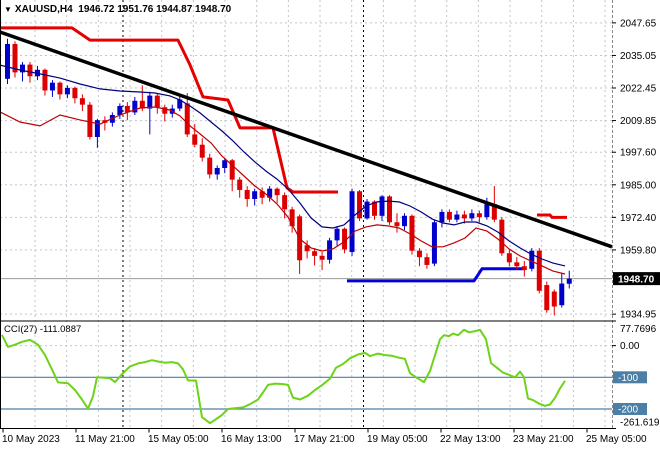 This screenshot has height=450, width=660. Describe the element at coordinates (640, 423) in the screenshot. I see `cci-axis-label: -261.6196` at that location.